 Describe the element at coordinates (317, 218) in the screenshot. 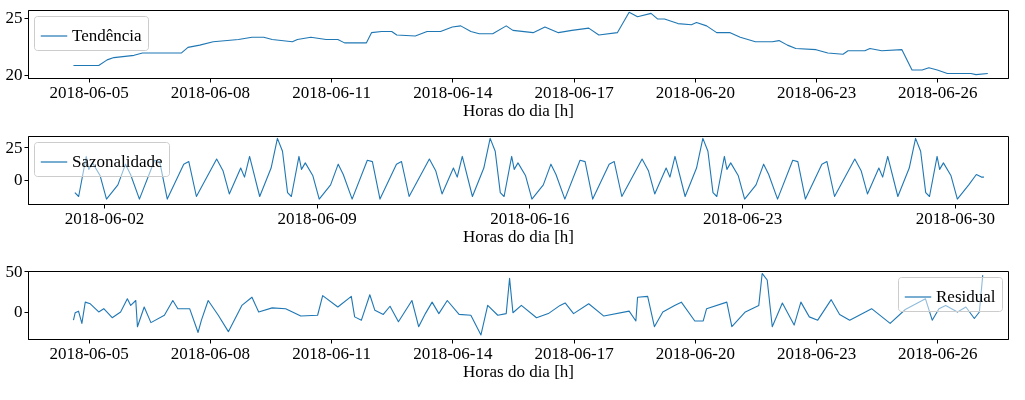

I see `x-tick-label: 2018-06-09` at that location.